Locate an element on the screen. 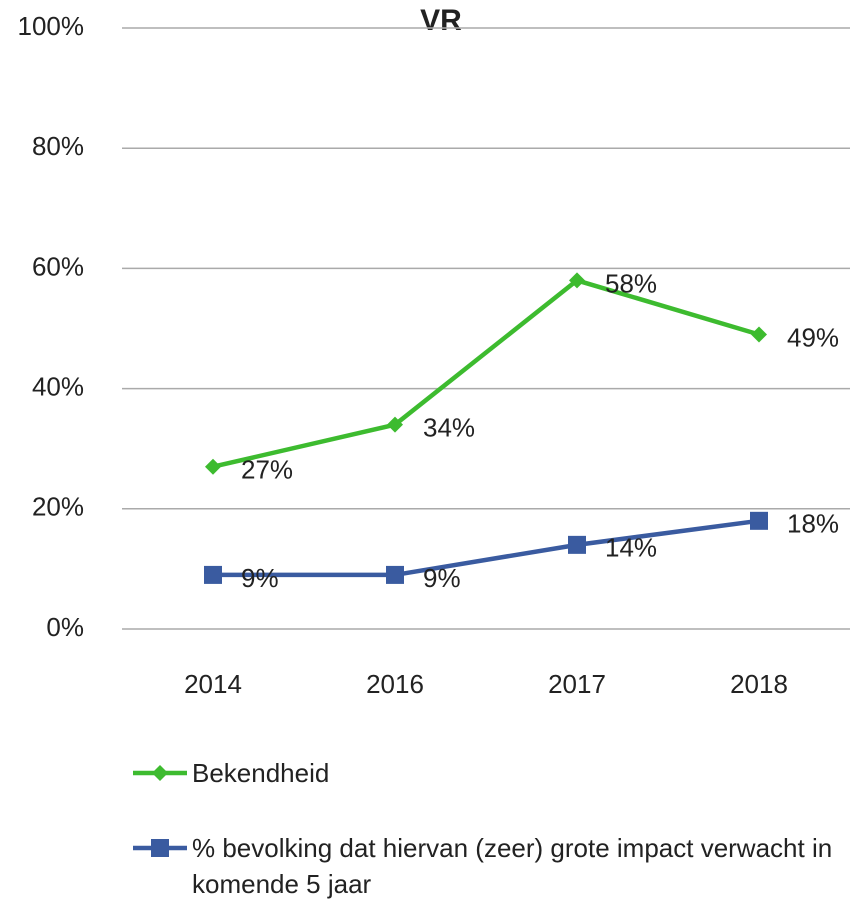 The width and height of the screenshot is (864, 916). y-tick-label: 60% is located at coordinates (58, 266).